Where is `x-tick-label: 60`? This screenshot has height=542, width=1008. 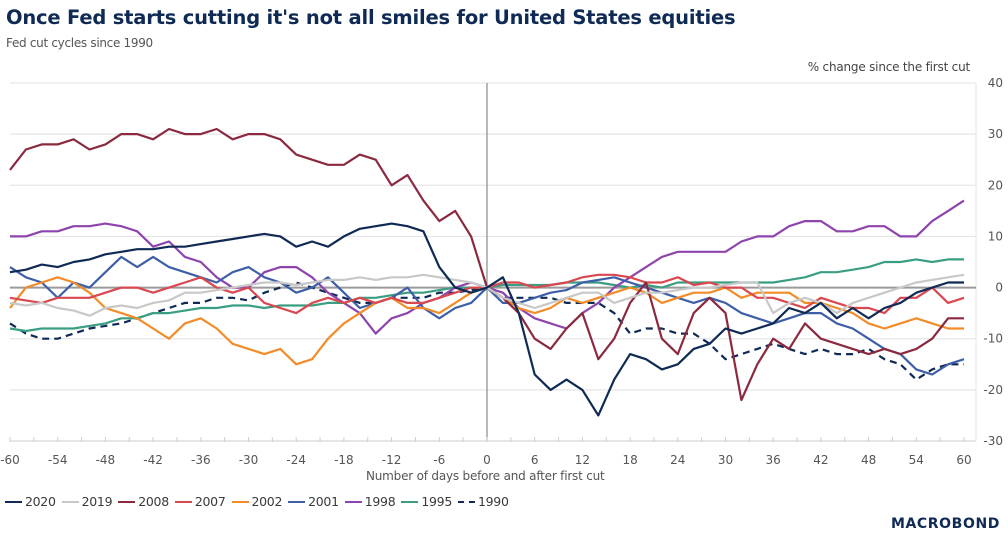
x-tick-label: 60 is located at coordinates (963, 460).